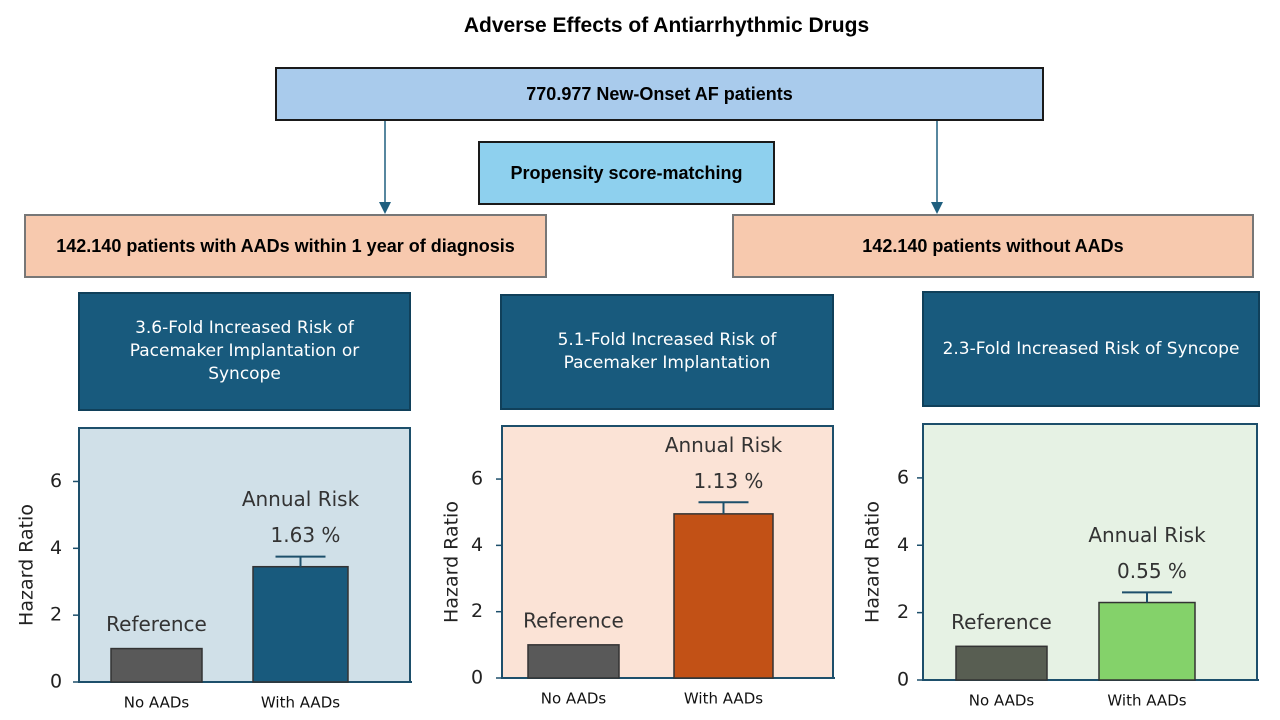  I want to click on node: Propensity score-matching, so click(626, 173).